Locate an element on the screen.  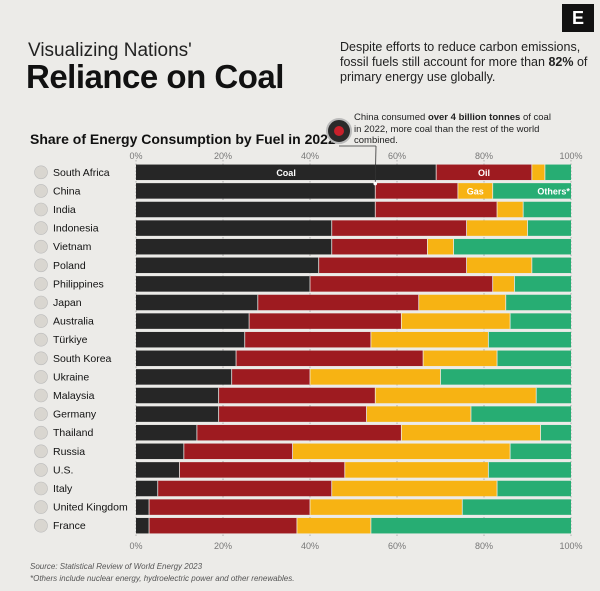
x-tick-label-top: 80% is located at coordinates (484, 156).